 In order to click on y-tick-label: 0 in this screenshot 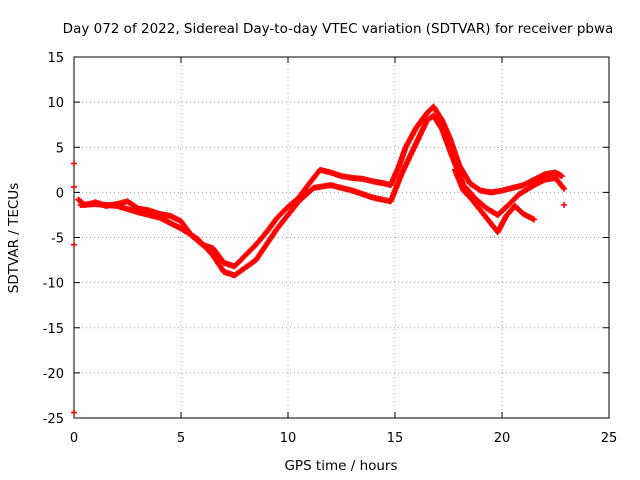, I will do `click(60, 193)`.